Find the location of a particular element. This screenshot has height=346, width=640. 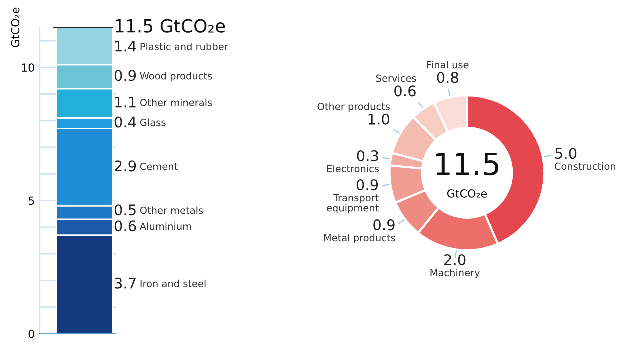

y-tick-label: 10 is located at coordinates (28, 68).